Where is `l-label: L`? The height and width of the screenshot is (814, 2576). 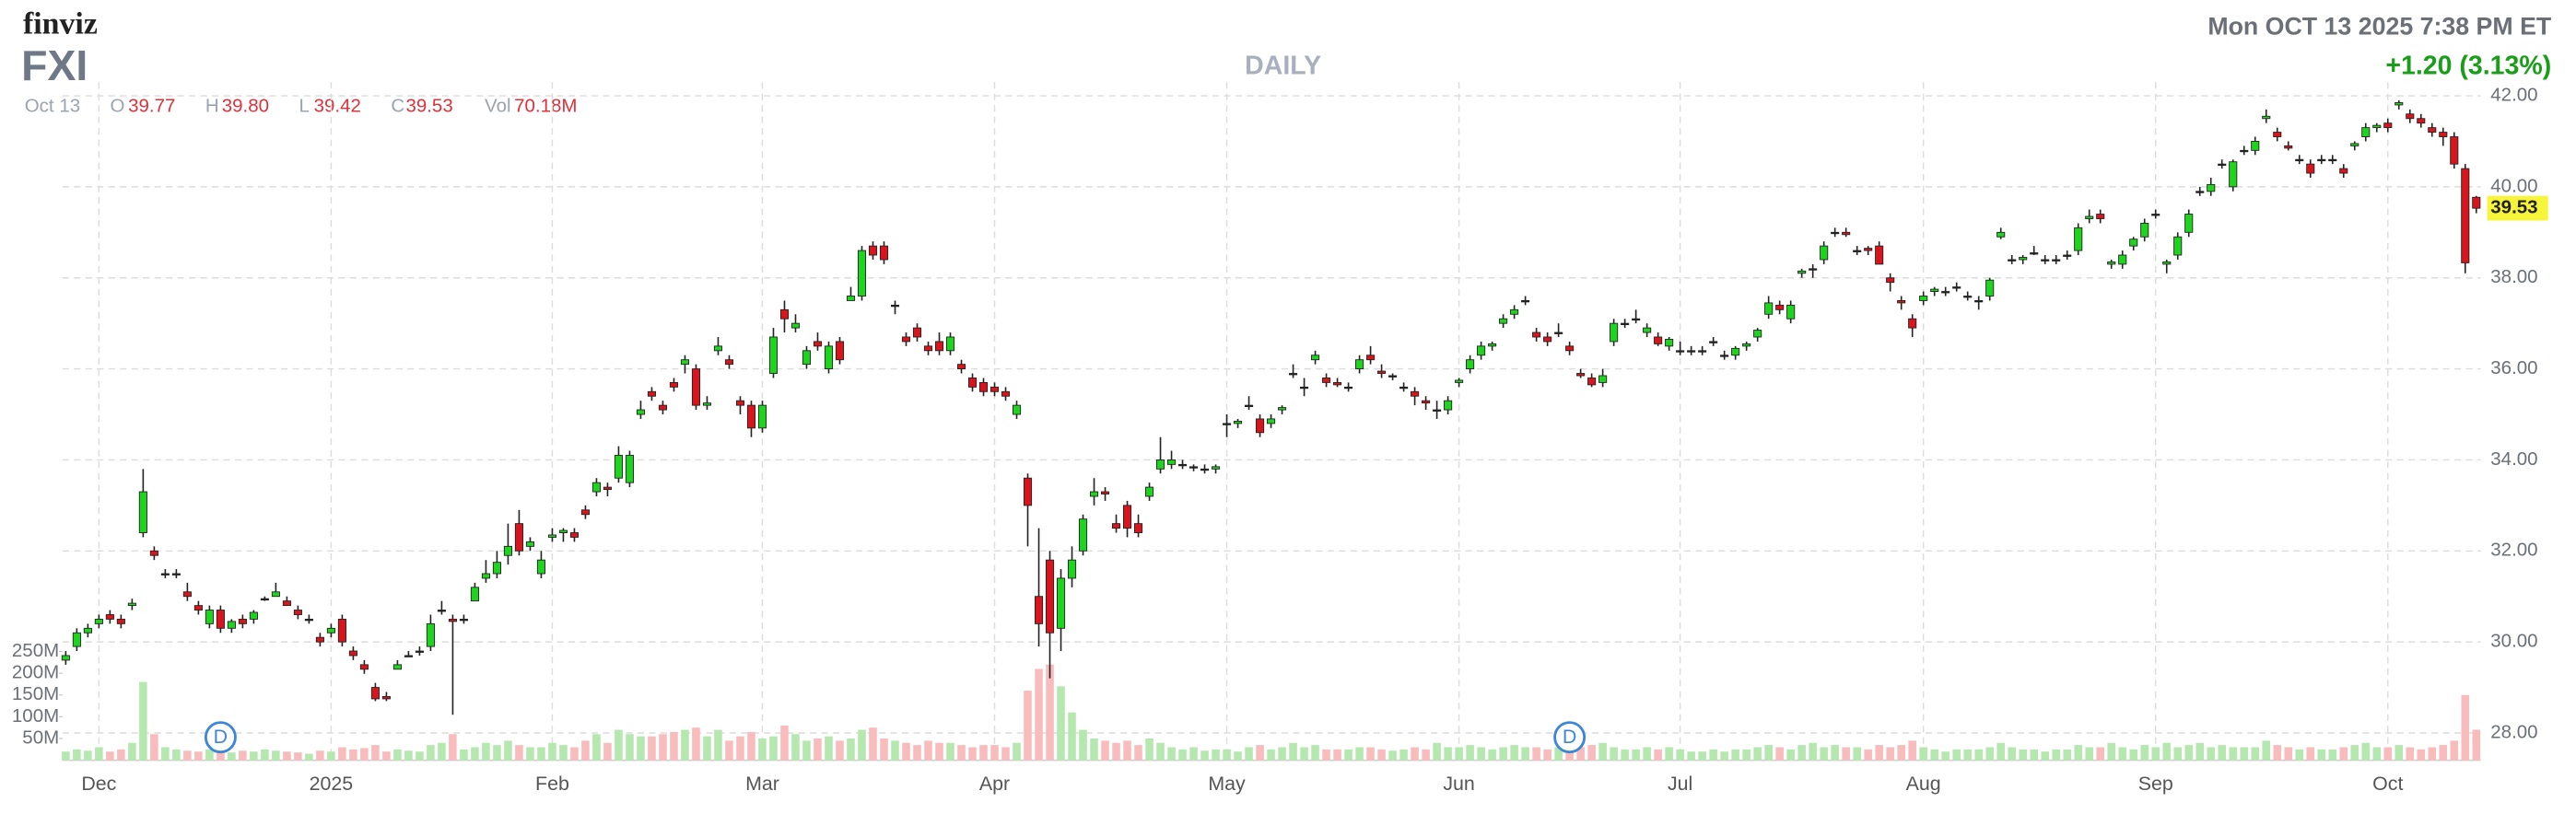 l-label: L is located at coordinates (304, 105).